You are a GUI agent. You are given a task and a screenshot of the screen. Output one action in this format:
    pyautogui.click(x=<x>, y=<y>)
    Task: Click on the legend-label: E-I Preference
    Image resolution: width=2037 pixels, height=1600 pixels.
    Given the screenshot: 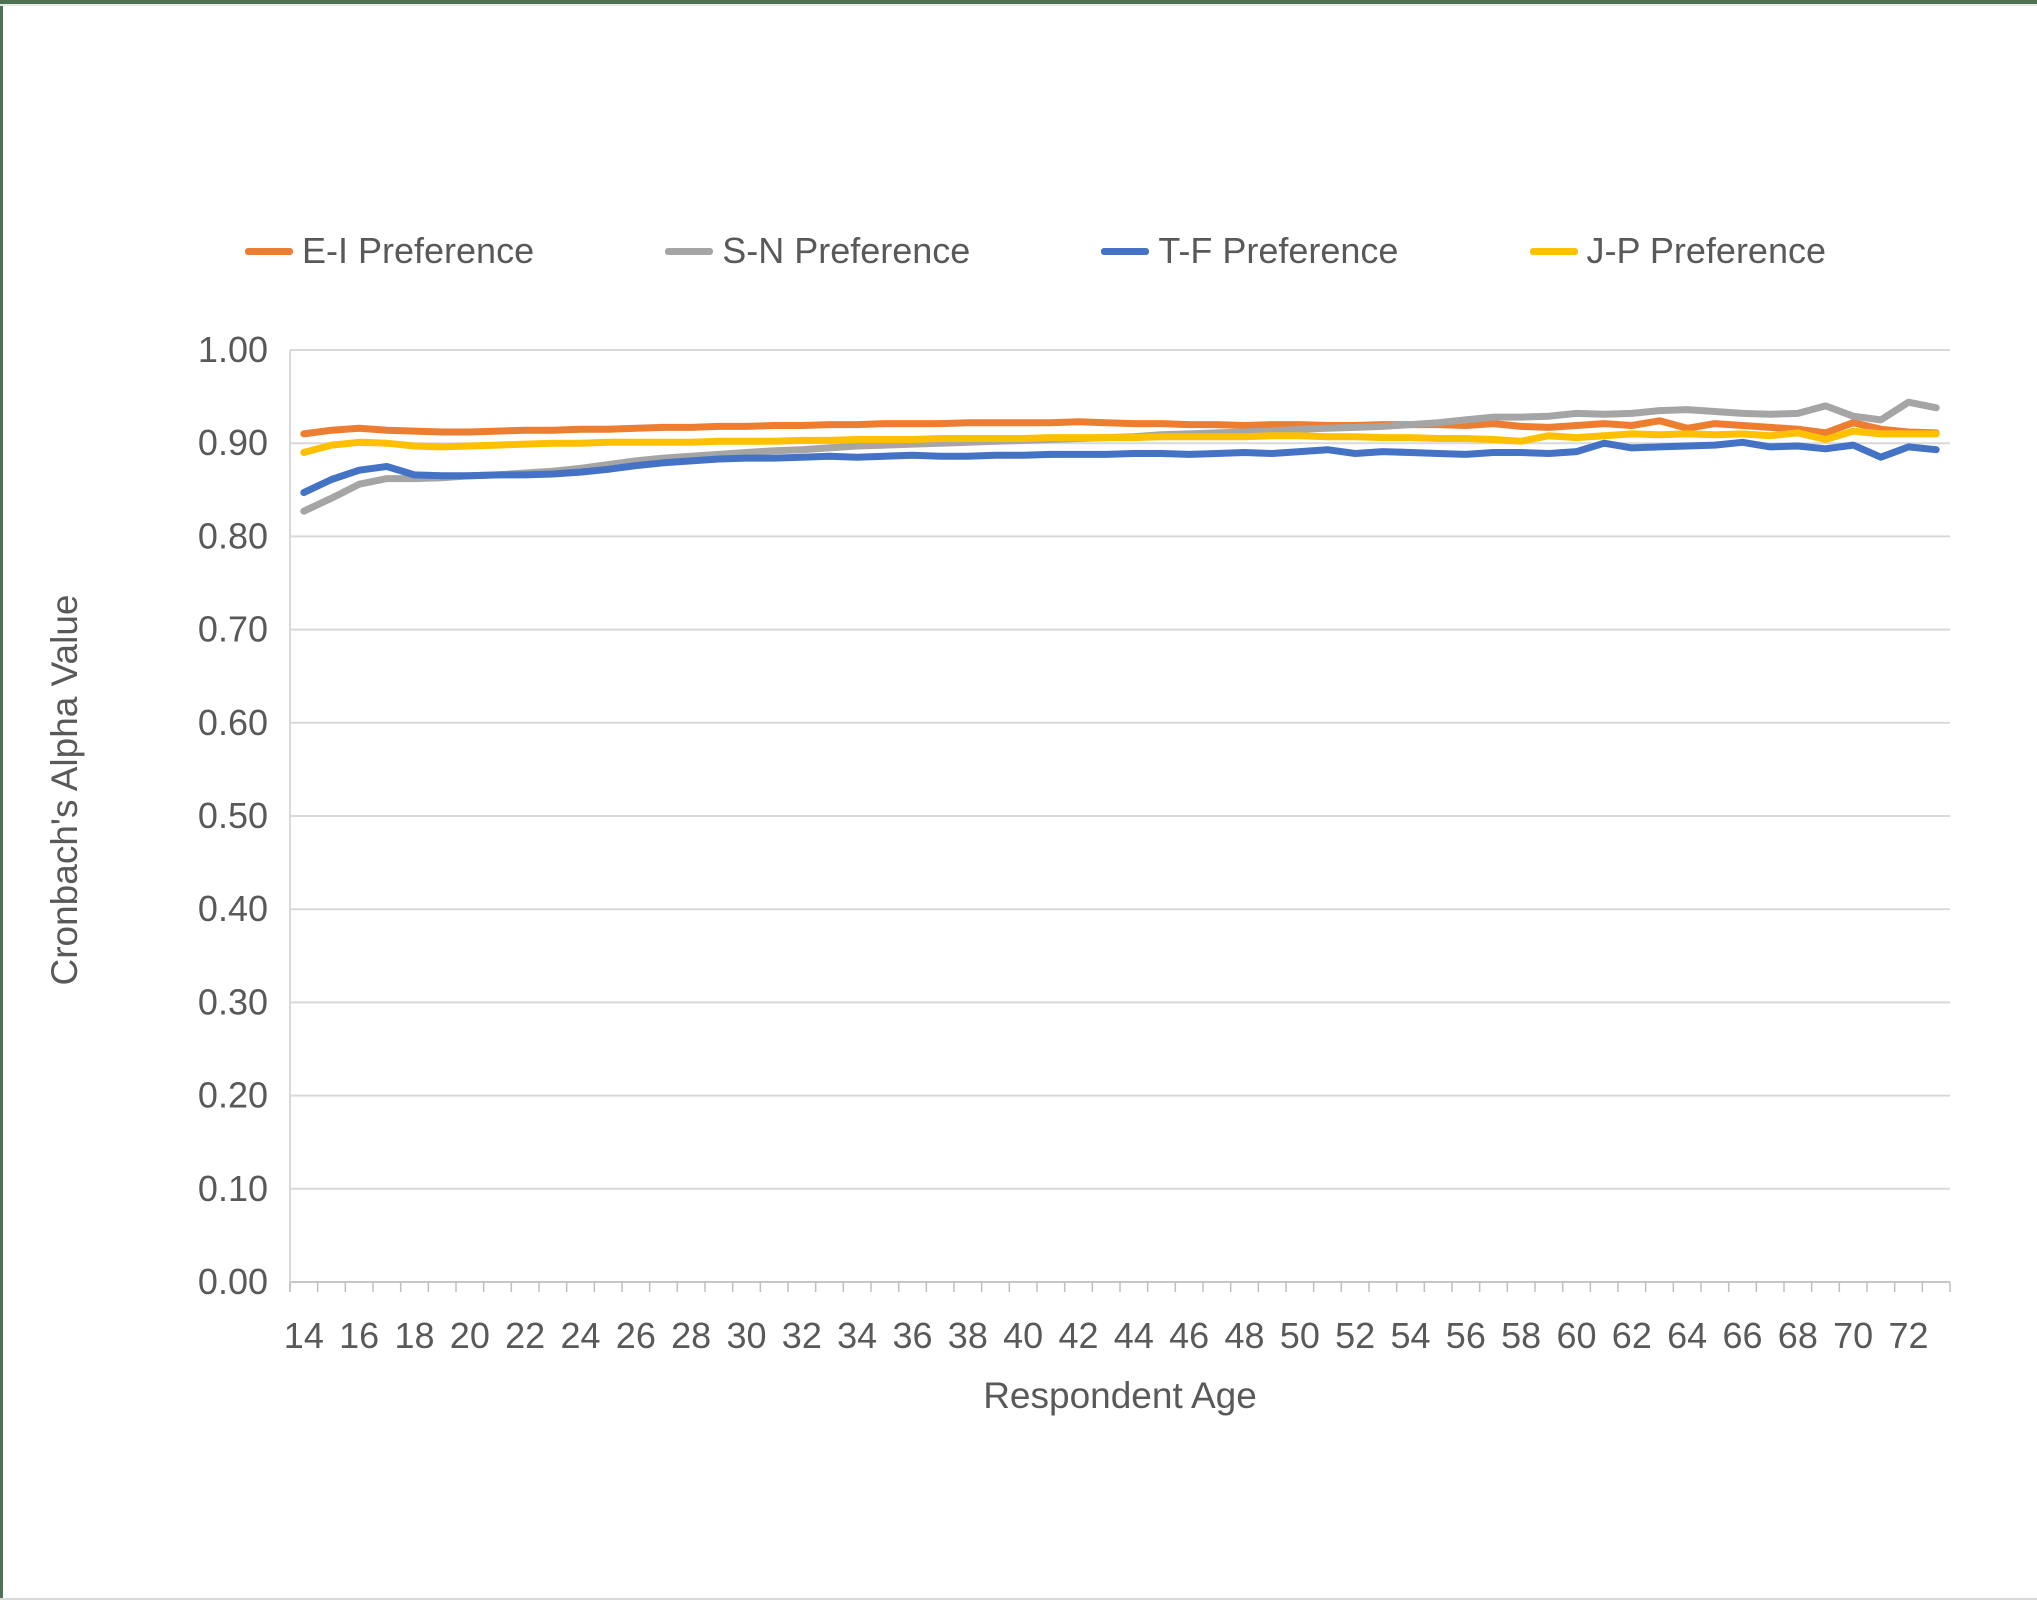 What is the action you would take?
    pyautogui.click(x=418, y=250)
    